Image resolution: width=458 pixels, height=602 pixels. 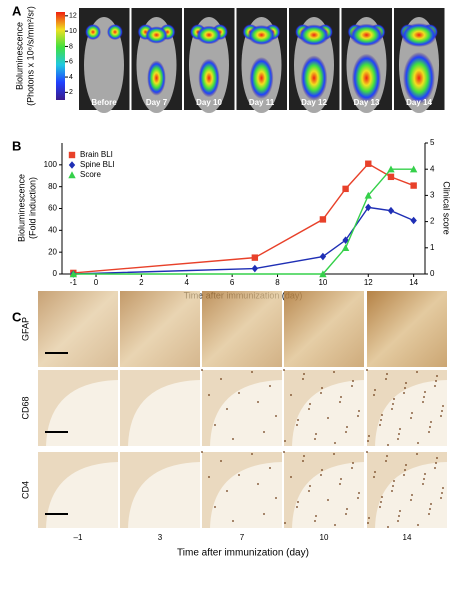 What do you see at coordinates (25, 329) in the screenshot?
I see `row-label: GFAP` at bounding box center [25, 329].